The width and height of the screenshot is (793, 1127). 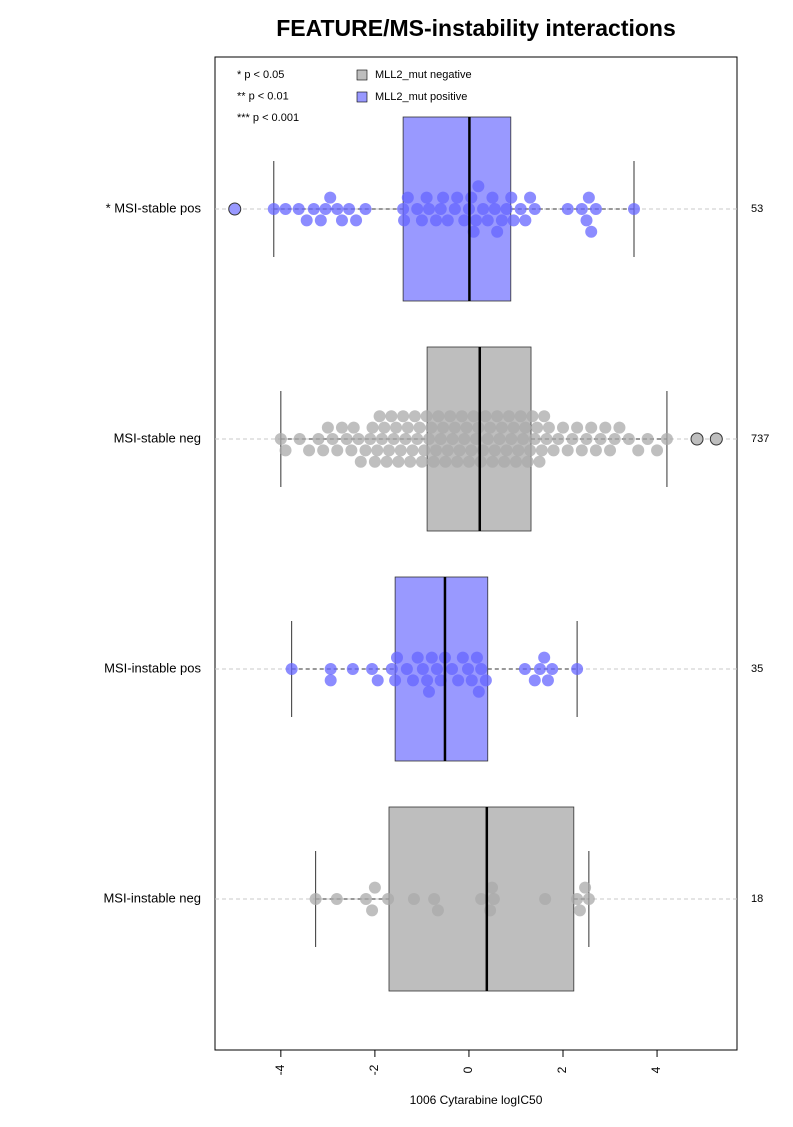 I want to click on legend-label: MLL2_mut negative, so click(x=423, y=75).